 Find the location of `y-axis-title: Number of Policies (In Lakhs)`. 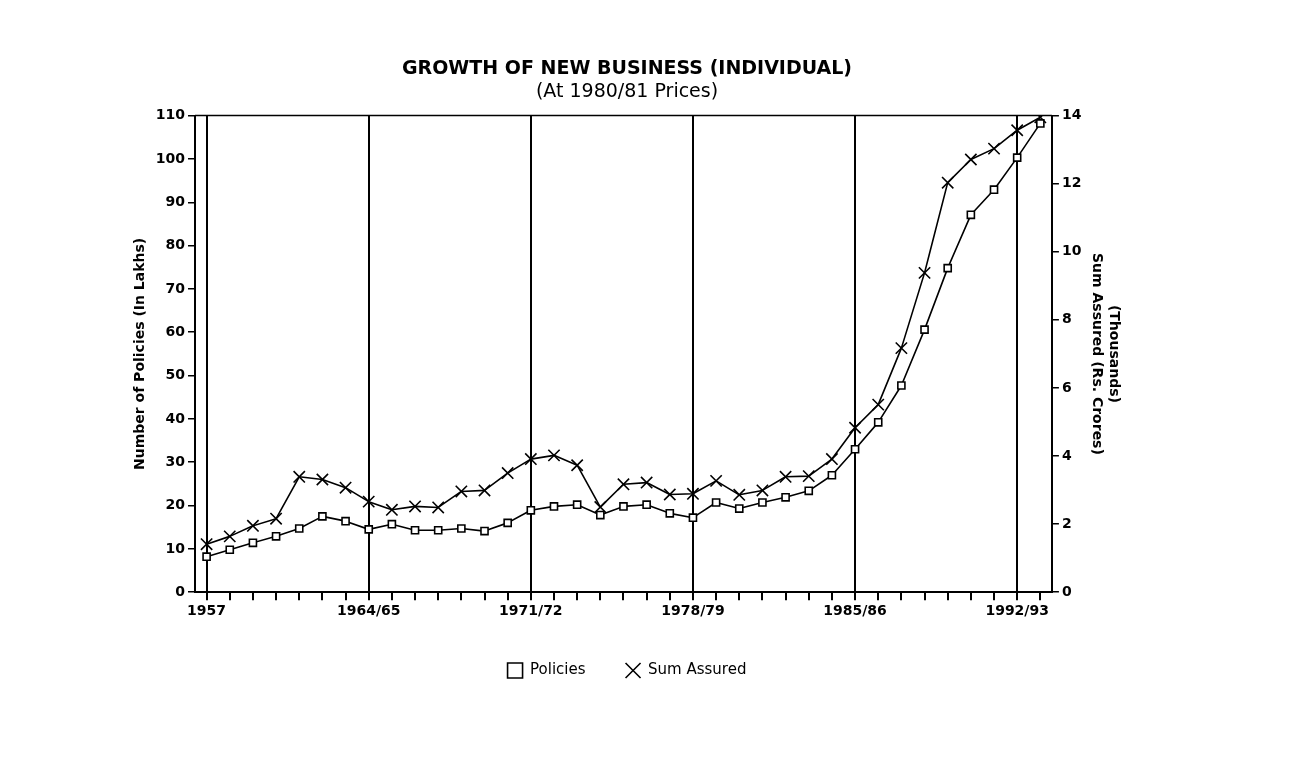

y-axis-title: Number of Policies (In Lakhs) is located at coordinates (139, 354).